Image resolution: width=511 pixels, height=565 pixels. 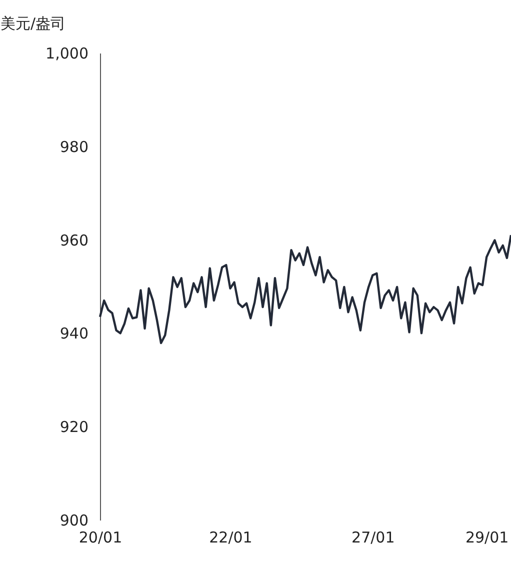 What do you see at coordinates (74, 240) in the screenshot?
I see `y-tick-label: 960` at bounding box center [74, 240].